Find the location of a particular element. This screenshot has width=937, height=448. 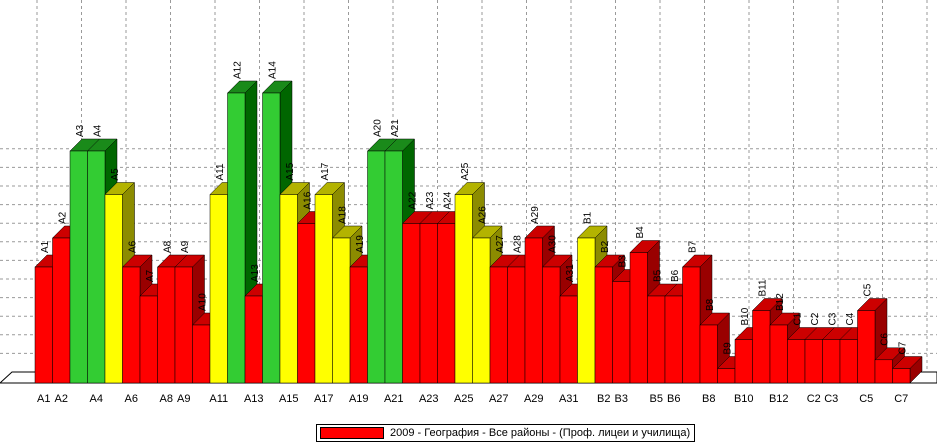

bar-C7 is located at coordinates (907, 369).